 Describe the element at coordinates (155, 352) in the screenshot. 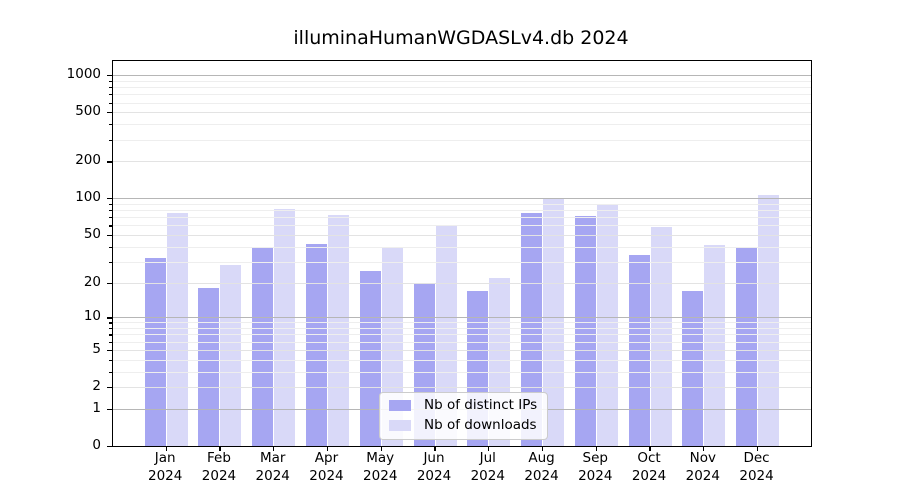

I see `bar-distinct-ips-jan` at that location.